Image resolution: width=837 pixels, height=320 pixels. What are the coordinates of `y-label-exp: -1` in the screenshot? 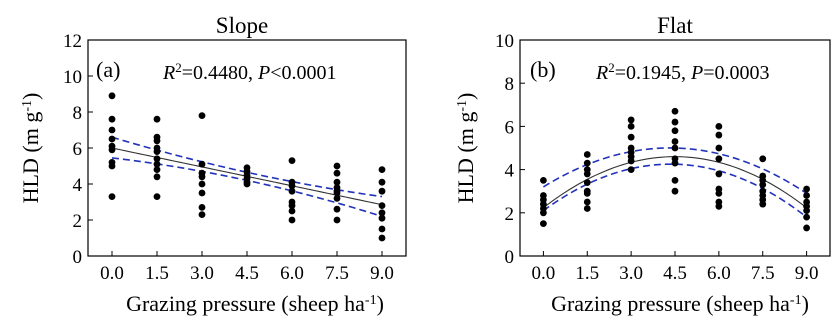 It's located at (462, 106).